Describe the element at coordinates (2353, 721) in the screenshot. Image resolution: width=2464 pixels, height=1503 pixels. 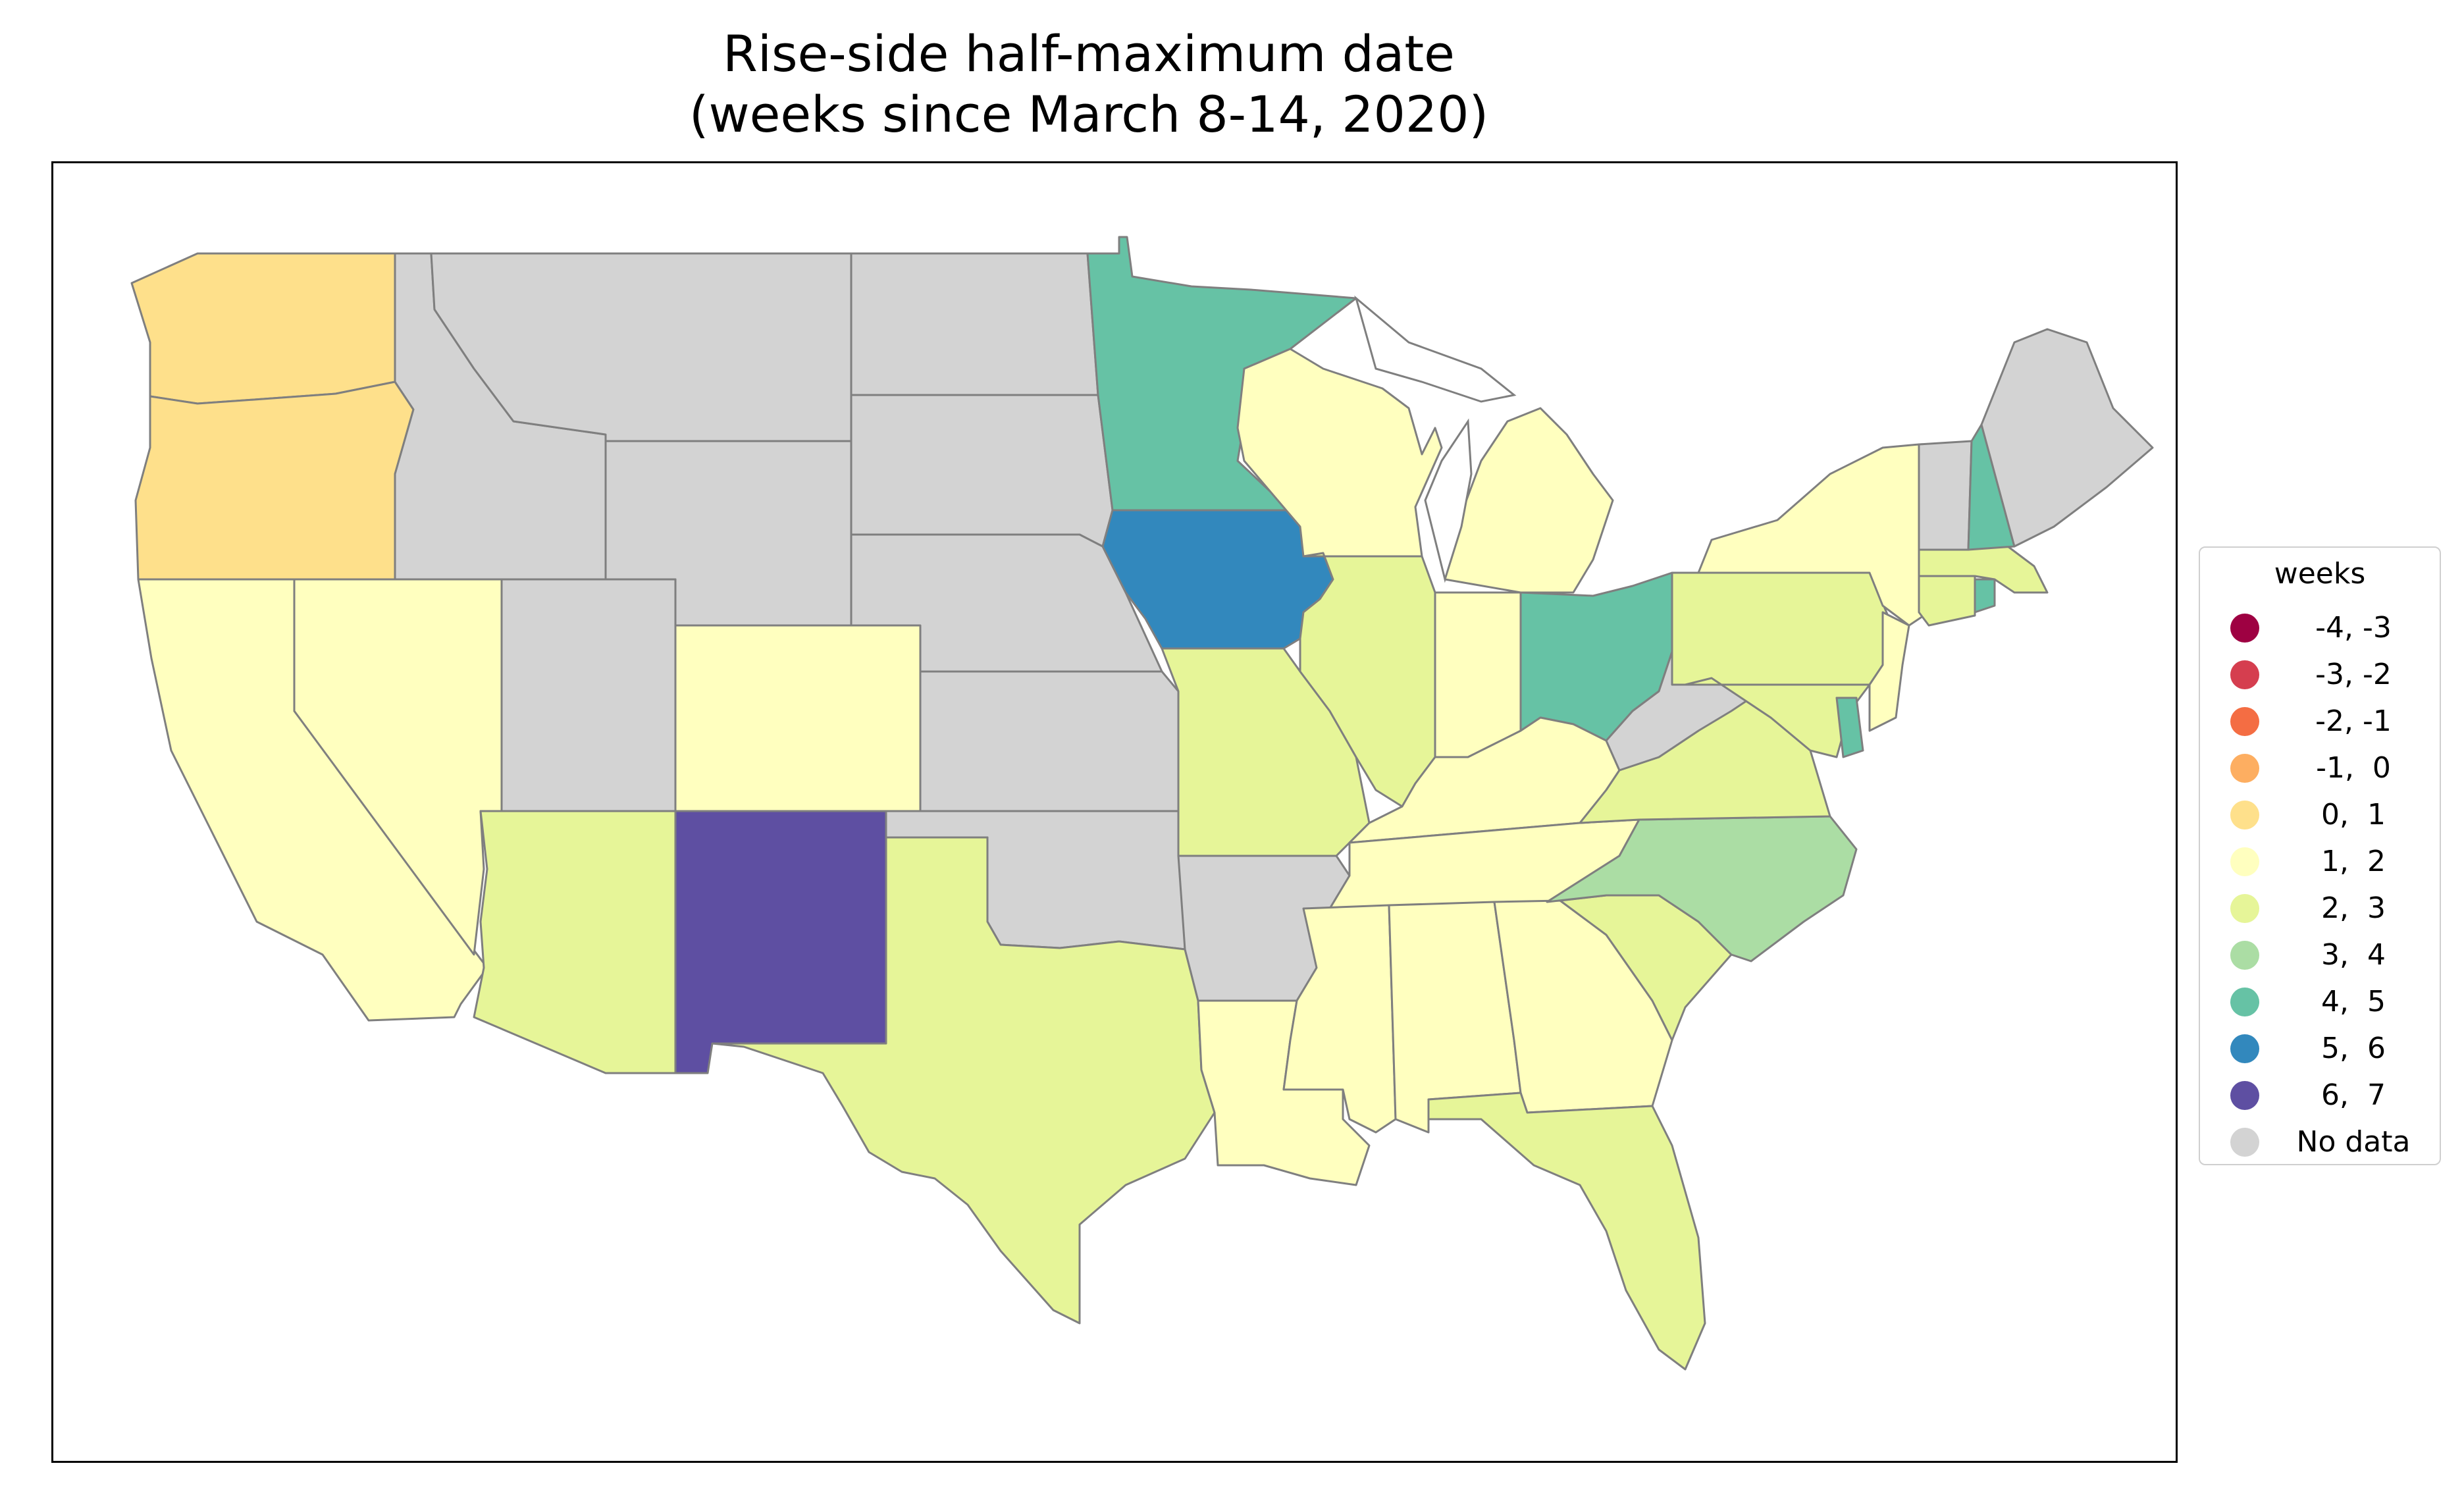
I see `legend-label: -2, -1` at that location.